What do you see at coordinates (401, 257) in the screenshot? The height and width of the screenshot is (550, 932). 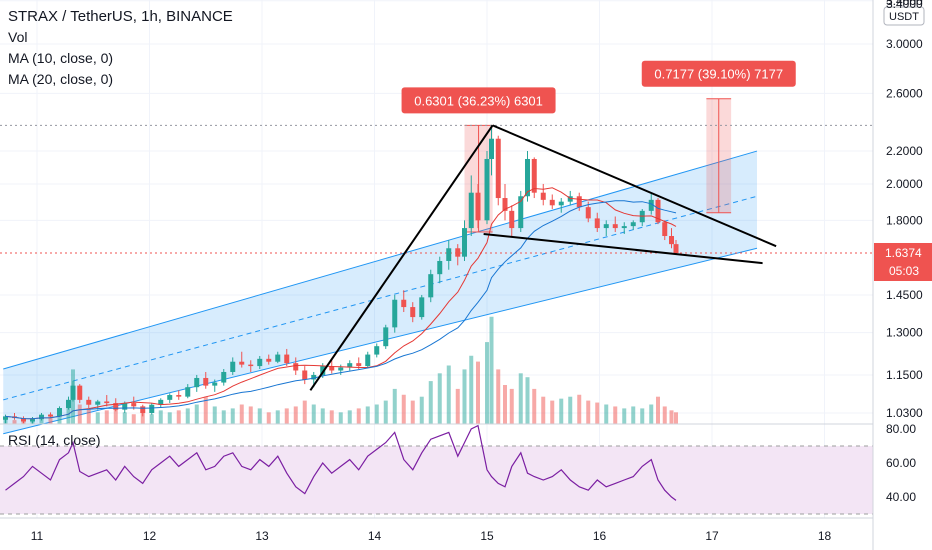 I see `trendline-flag-pole` at bounding box center [401, 257].